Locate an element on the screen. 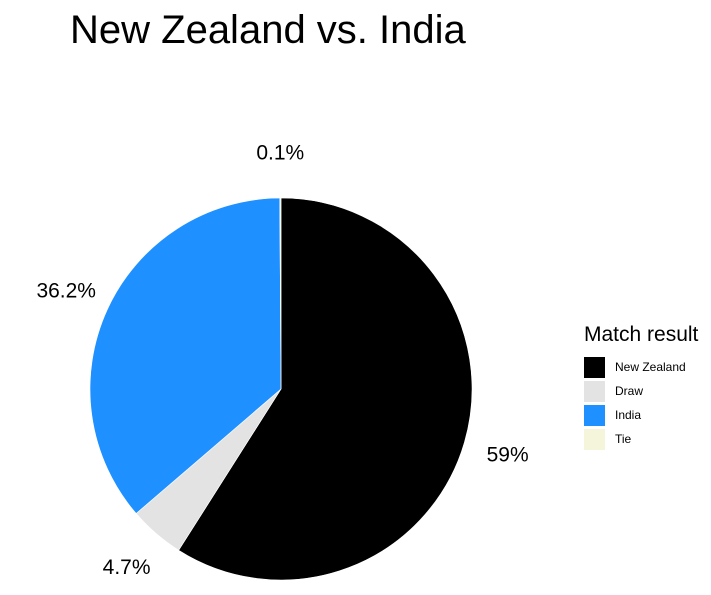 Image resolution: width=711 pixels, height=595 pixels. slice-label-india: 36.2% is located at coordinates (66, 291).